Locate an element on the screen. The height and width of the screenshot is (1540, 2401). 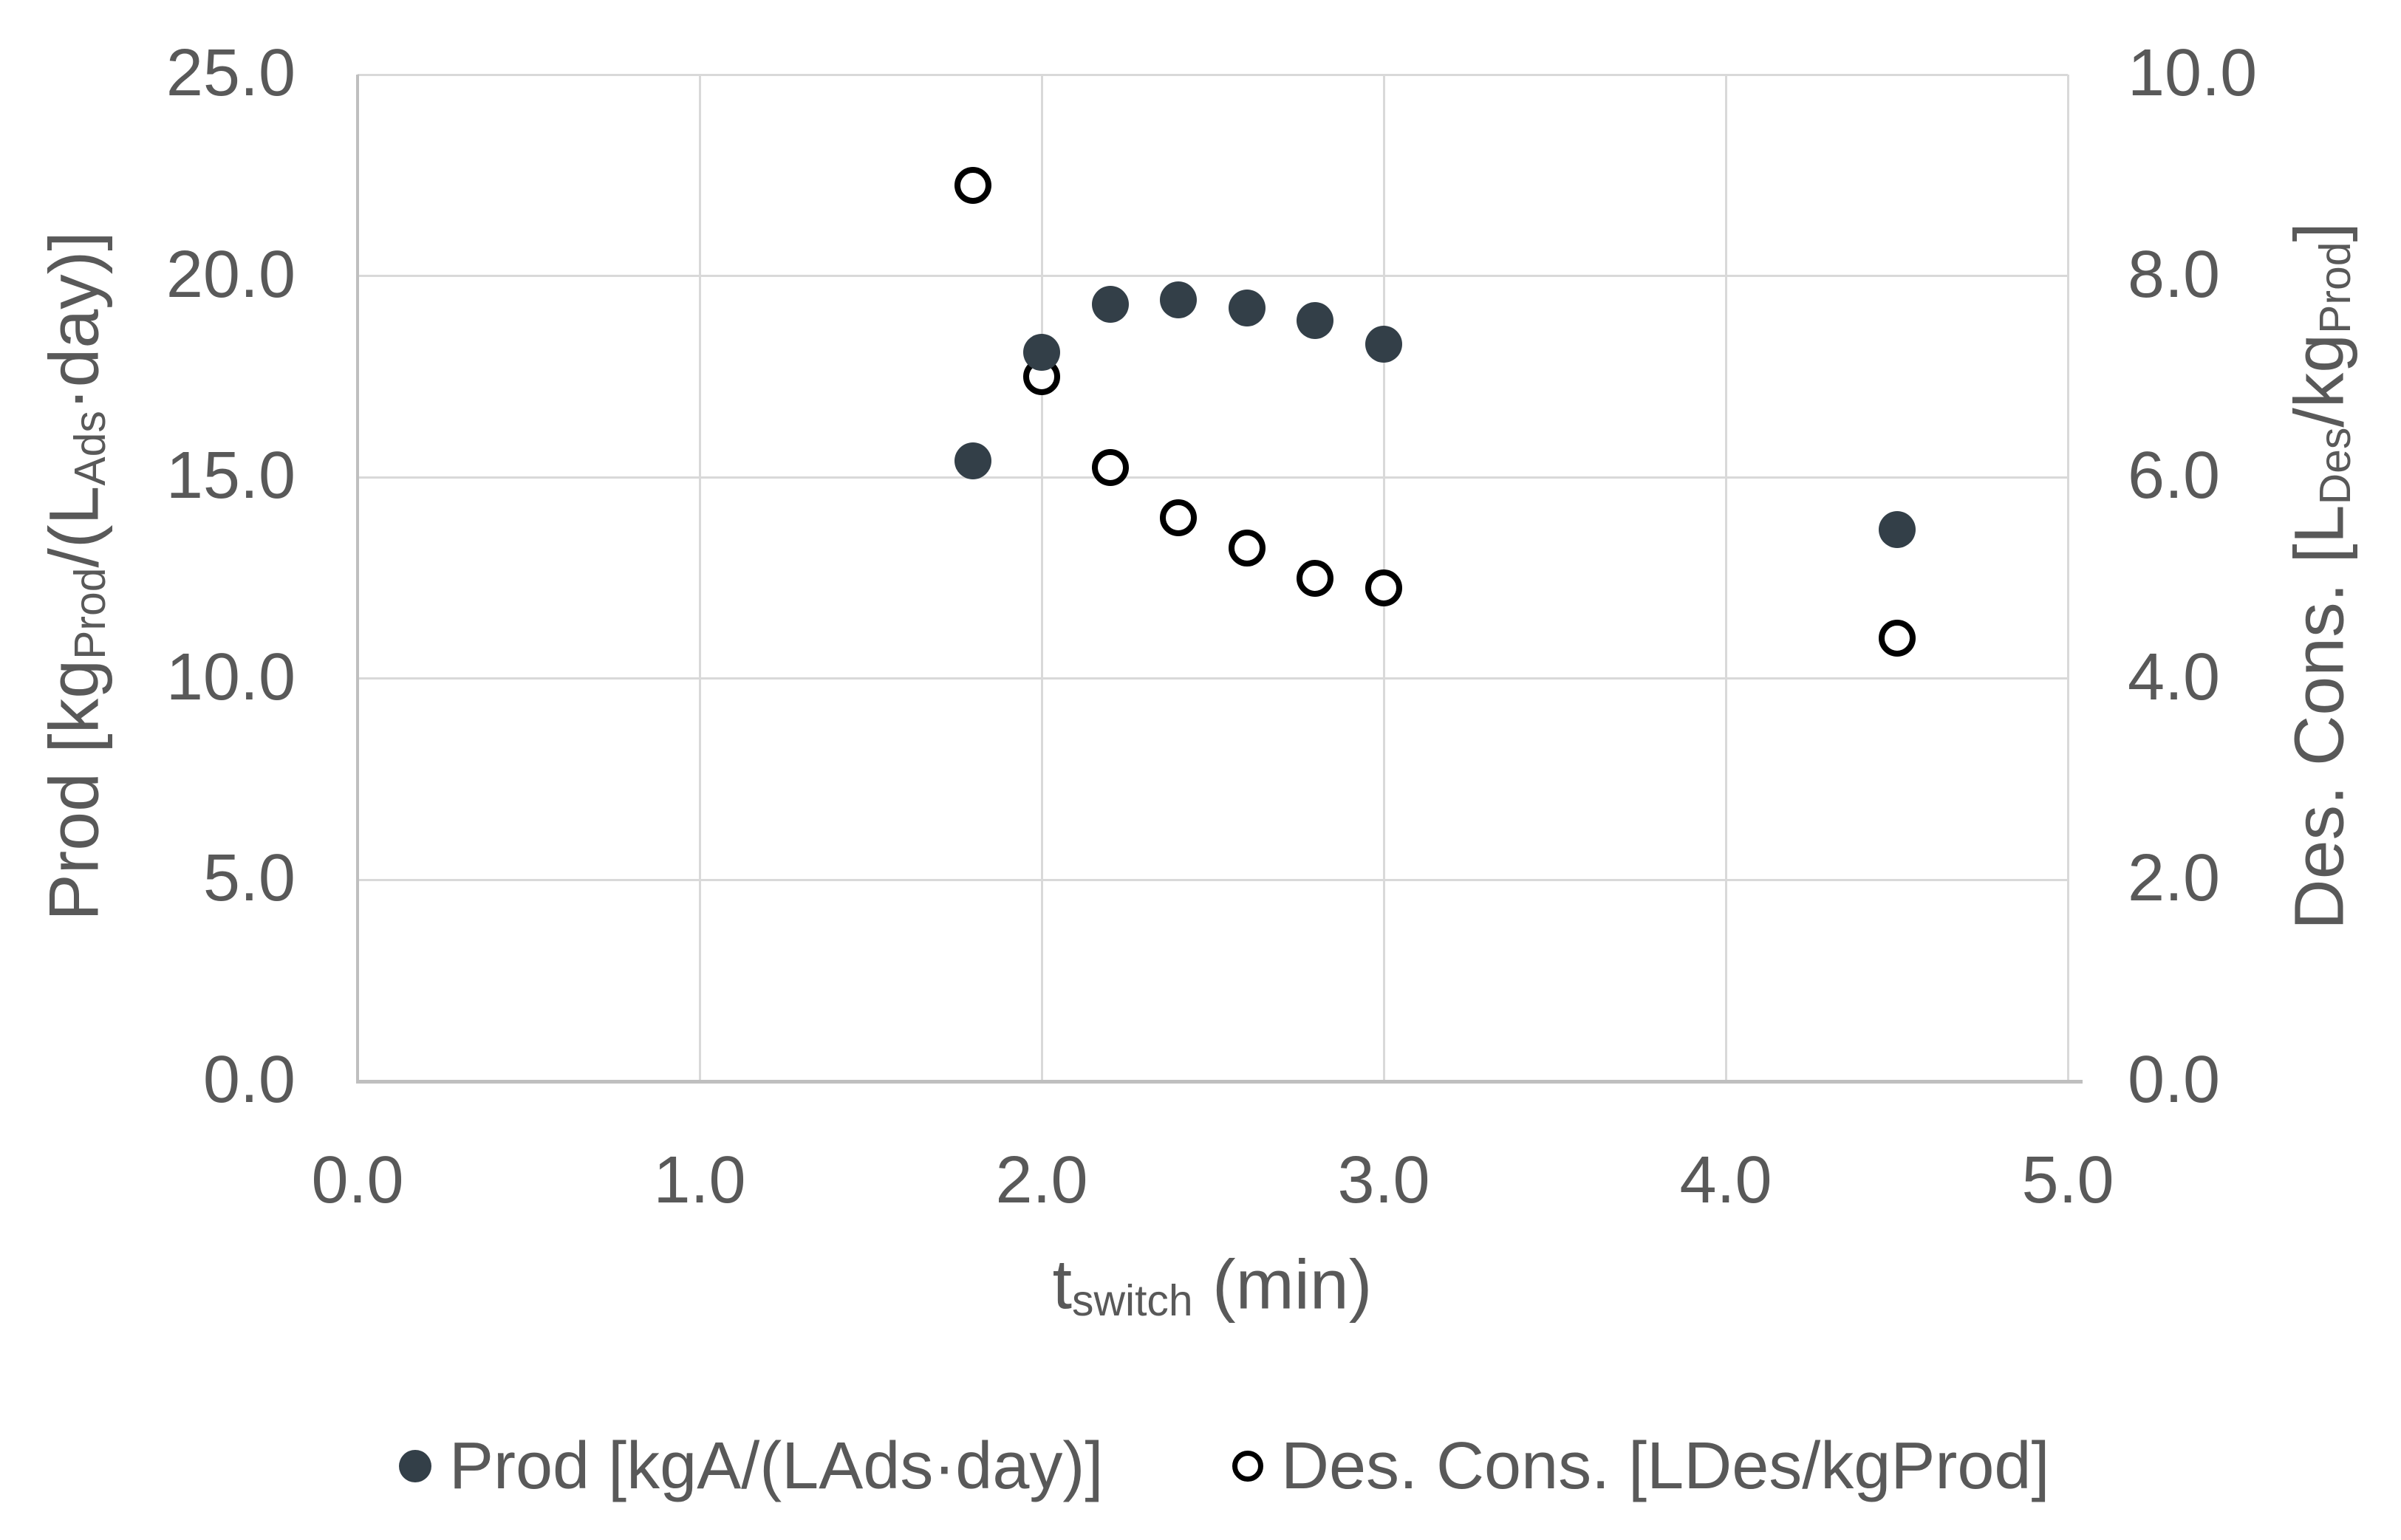
right-axis-title: Des. Cons. [LDes/kgProd] is located at coordinates (2320, 576).